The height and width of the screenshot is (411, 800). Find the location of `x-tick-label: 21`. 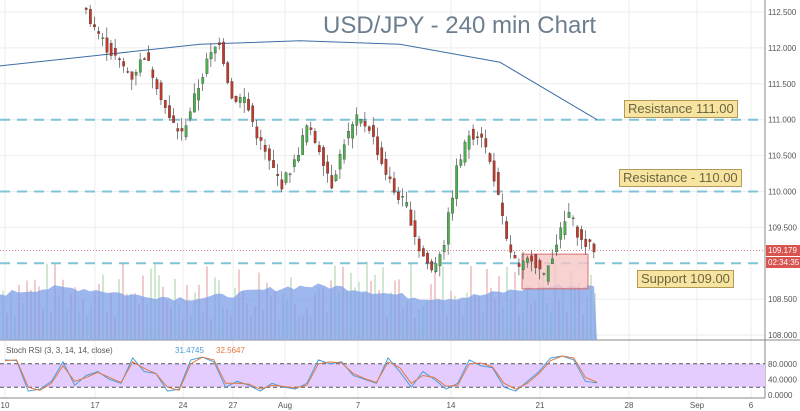

x-tick-label: 21 is located at coordinates (540, 405).